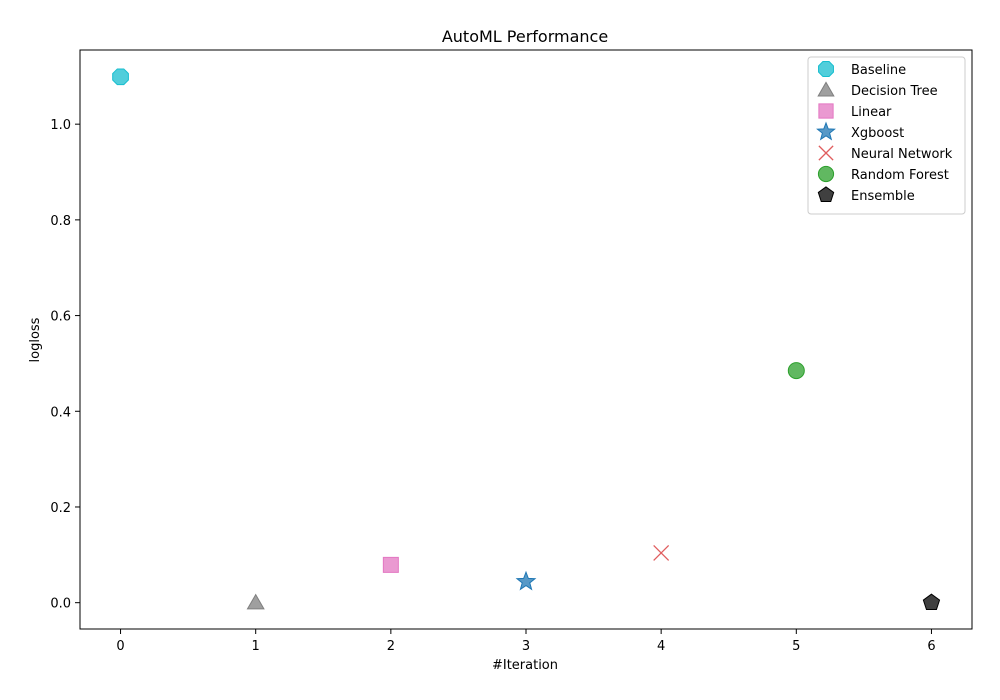 The width and height of the screenshot is (1000, 700). I want to click on y-tick-label: 0.0, so click(60, 604).